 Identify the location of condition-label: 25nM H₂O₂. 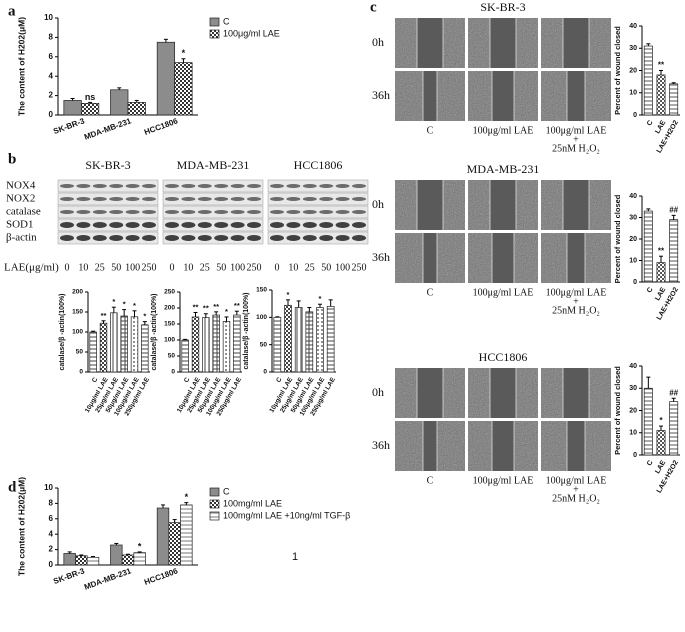
(576, 148).